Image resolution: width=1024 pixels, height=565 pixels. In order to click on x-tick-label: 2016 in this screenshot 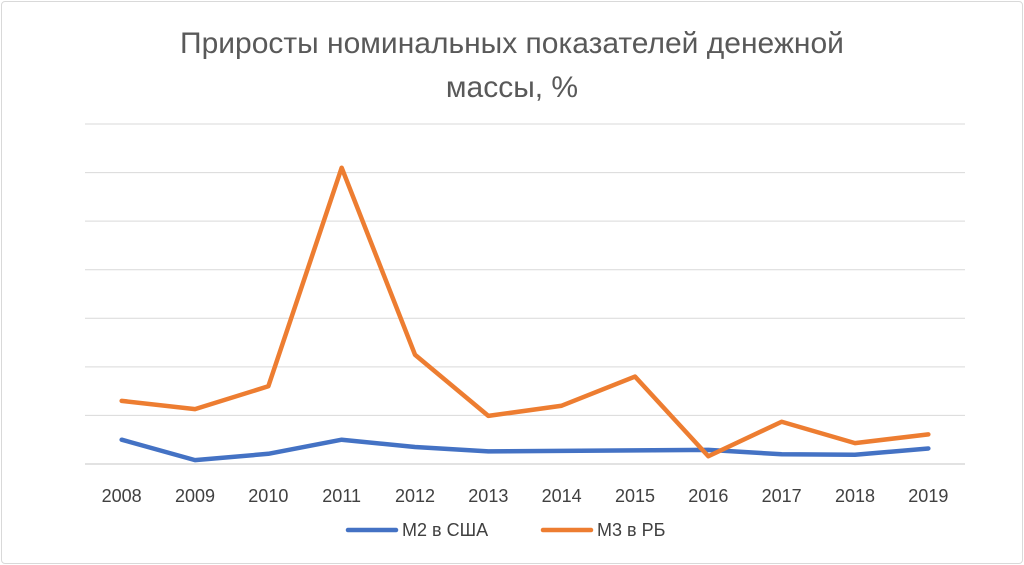, I will do `click(708, 496)`.